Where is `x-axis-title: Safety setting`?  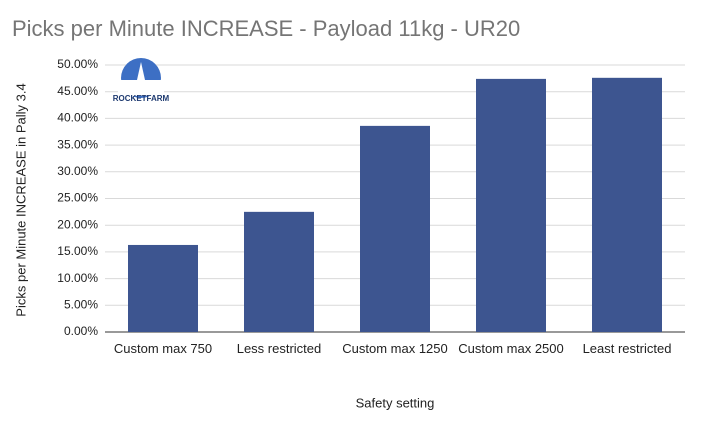
x-axis-title: Safety setting is located at coordinates (395, 402).